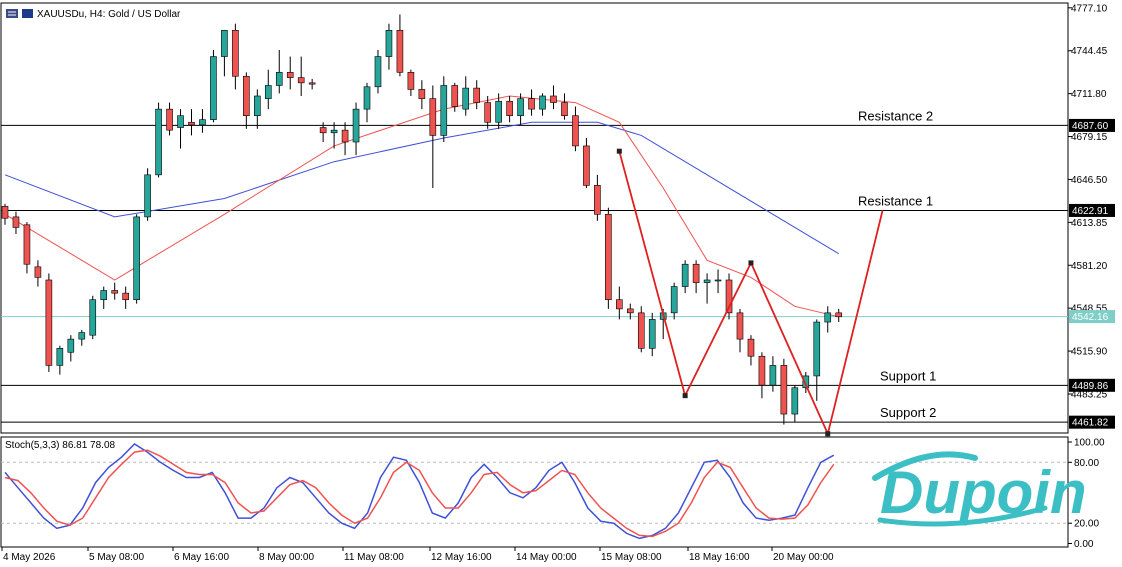 The width and height of the screenshot is (1122, 567). I want to click on chart-icon, so click(27, 13).